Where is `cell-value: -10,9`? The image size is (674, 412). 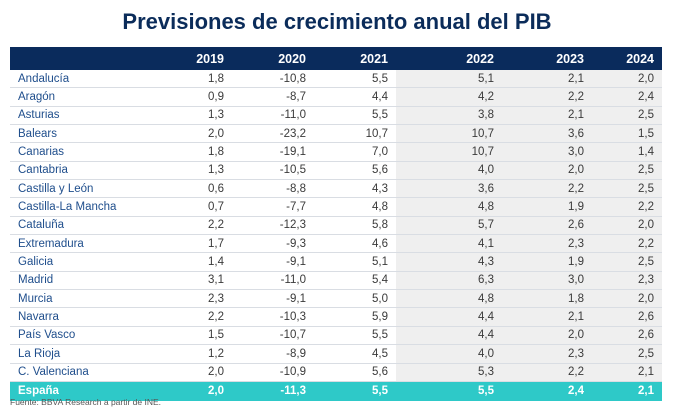 cell-value: -10,9 is located at coordinates (273, 372).